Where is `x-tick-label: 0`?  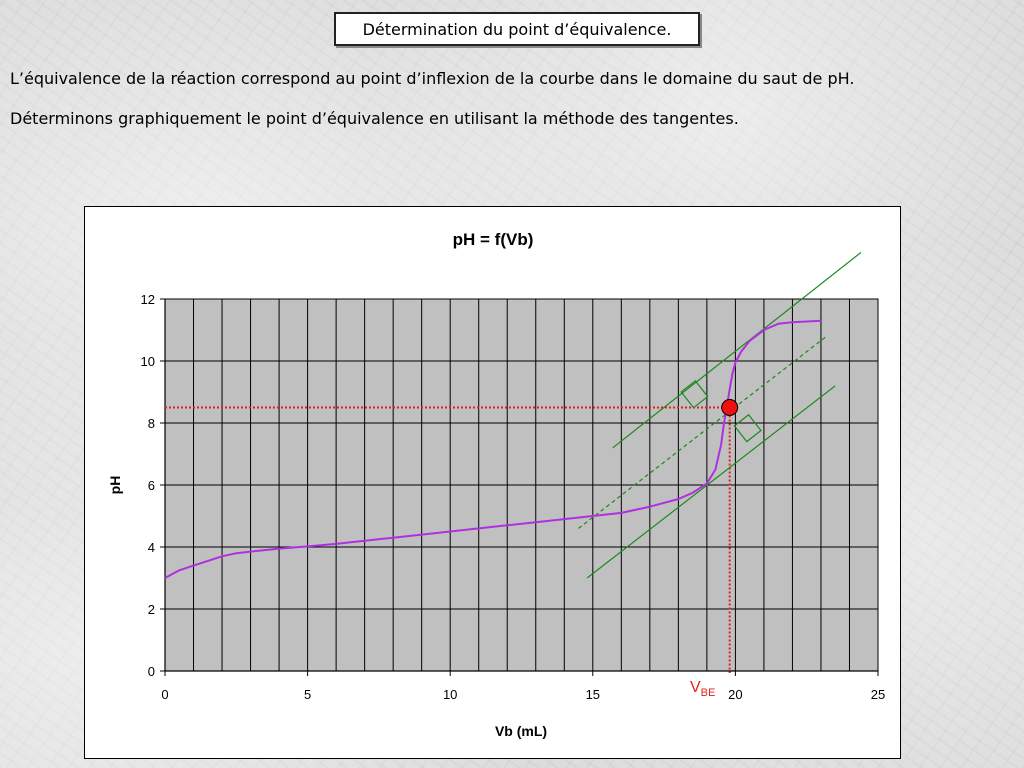
x-tick-label: 0 is located at coordinates (164, 694).